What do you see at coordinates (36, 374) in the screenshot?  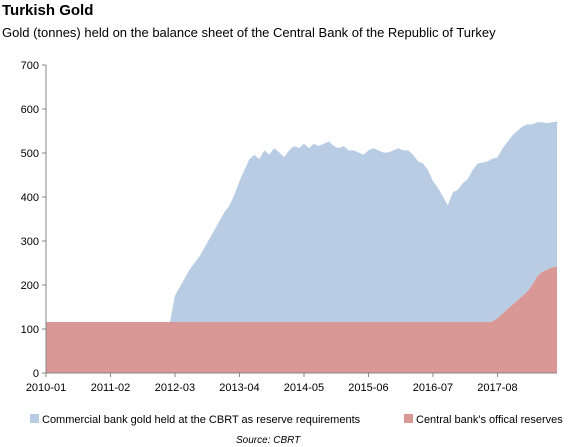 I see `y-tick-label: 0` at bounding box center [36, 374].